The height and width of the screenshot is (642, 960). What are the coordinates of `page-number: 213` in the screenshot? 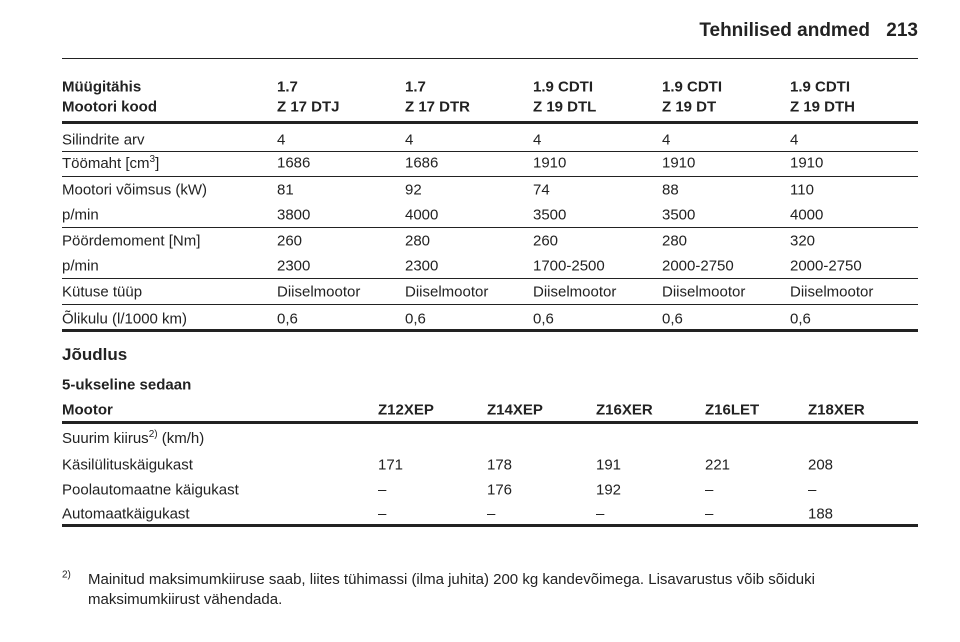 It's located at (902, 30).